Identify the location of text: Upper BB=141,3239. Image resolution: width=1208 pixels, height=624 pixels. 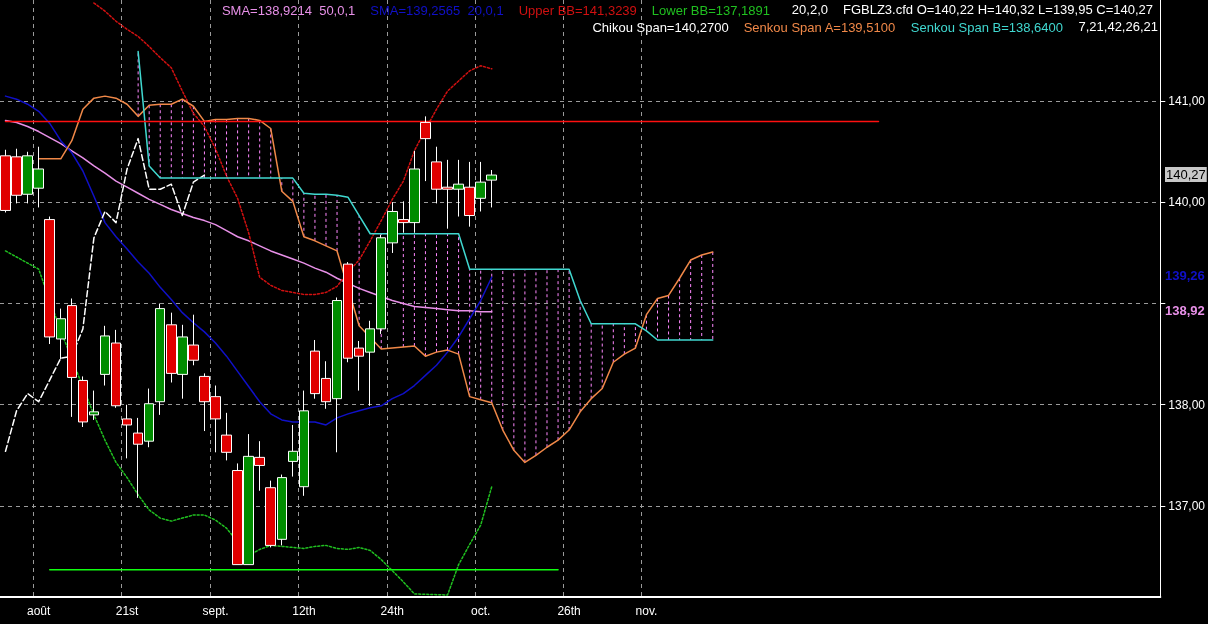
(577, 10).